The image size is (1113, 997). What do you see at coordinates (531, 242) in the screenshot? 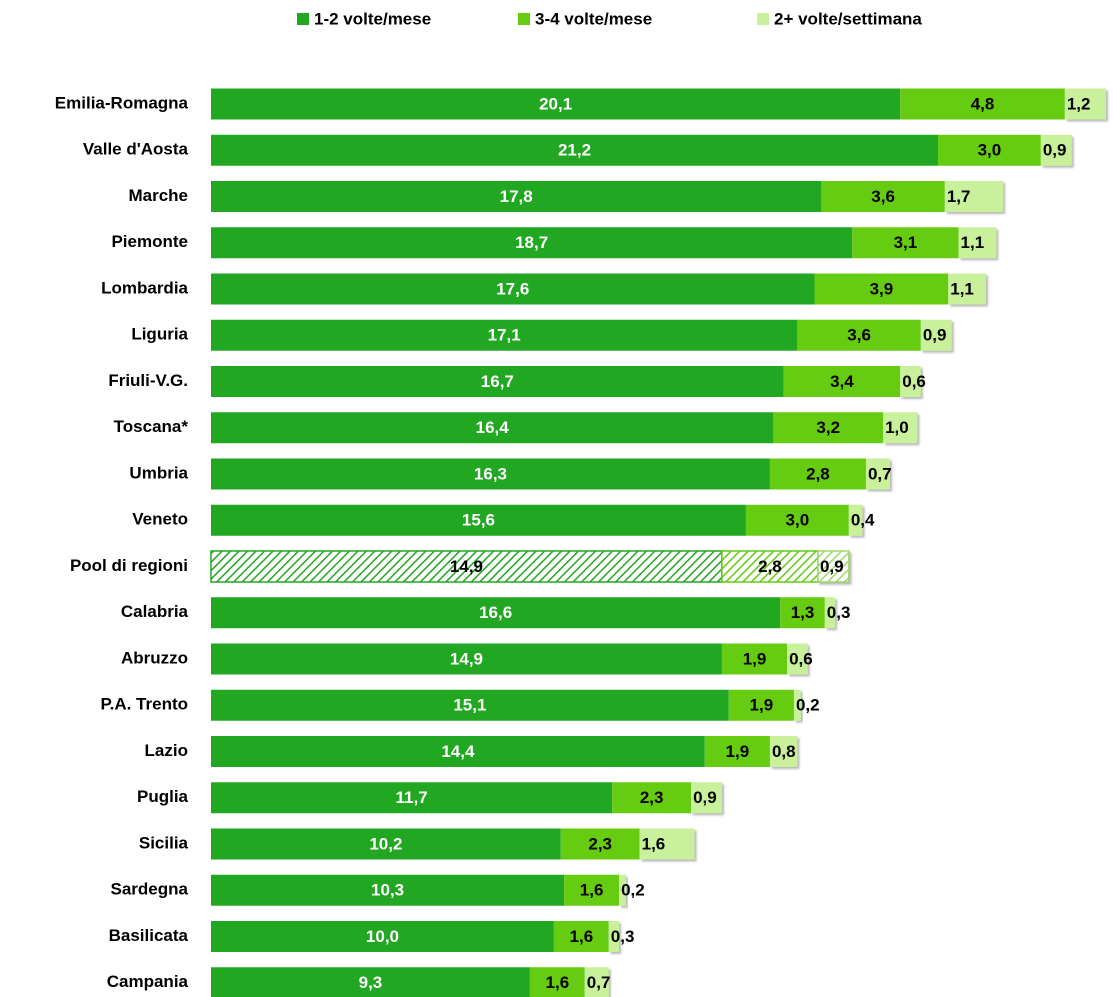
I see `value-label: 18,7` at bounding box center [531, 242].